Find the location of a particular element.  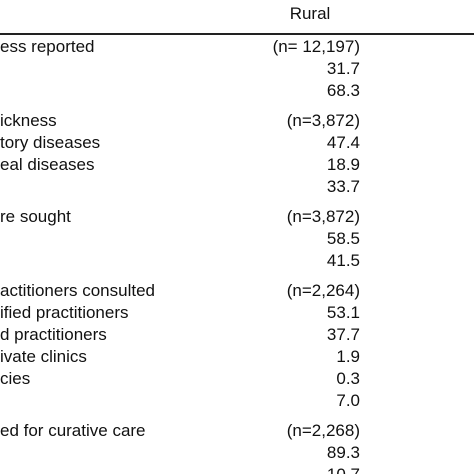

row-value: (n= 12,197) is located at coordinates (316, 46).